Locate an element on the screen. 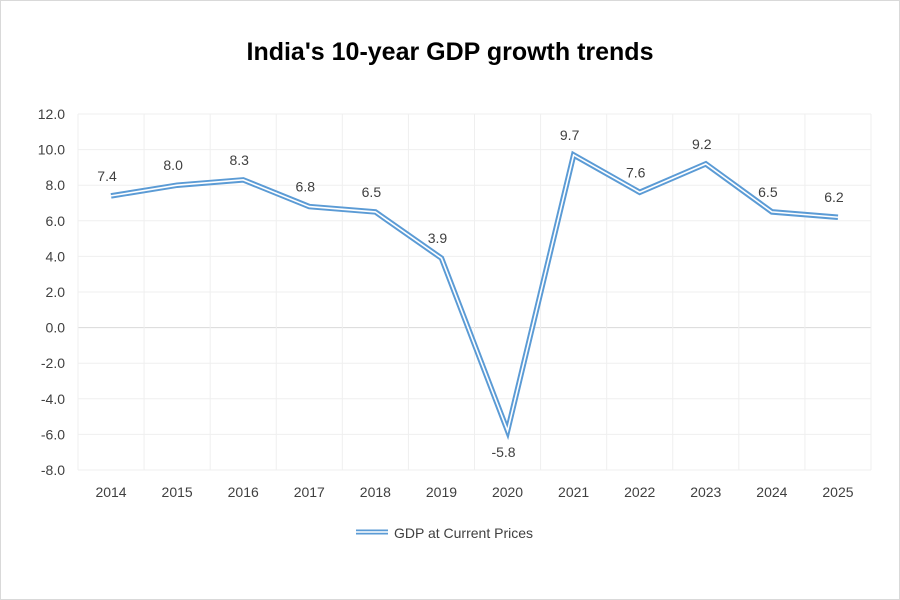 The height and width of the screenshot is (600, 900). y-axis-ticks: -8.0 -6.0 -4.0 -2.0 0.0 2.0 4.0 6.0 8.0 10.0 12.0 is located at coordinates (51, 292).